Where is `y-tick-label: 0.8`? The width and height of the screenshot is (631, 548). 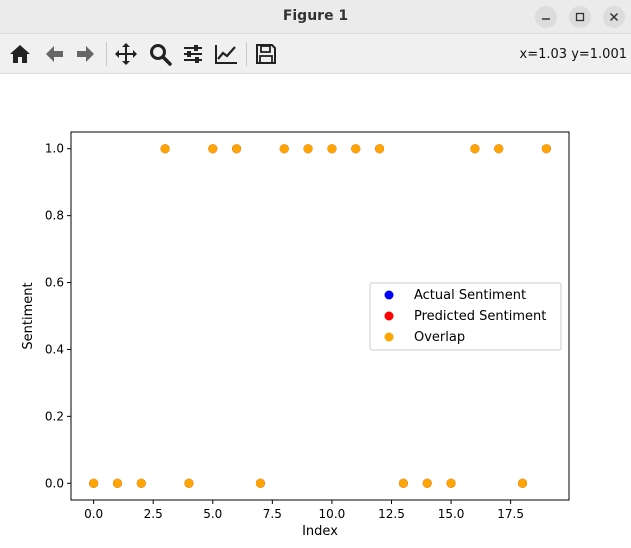 y-tick-label: 0.8 is located at coordinates (54, 216).